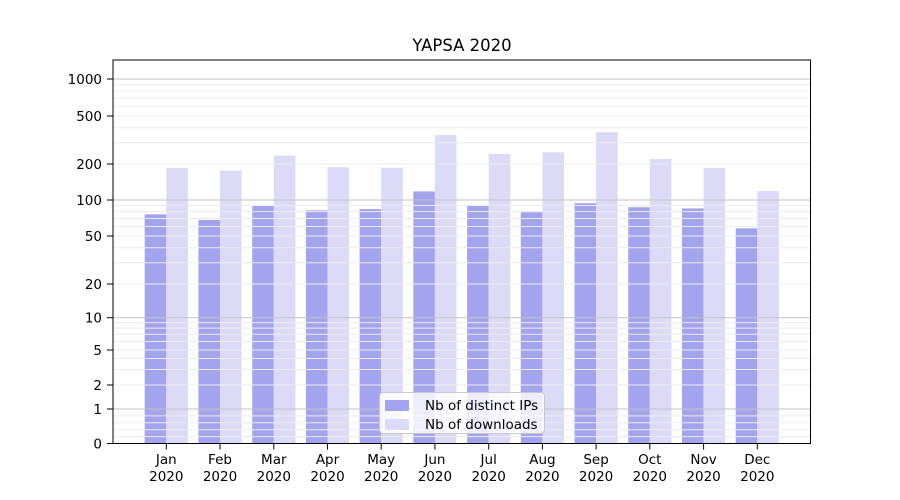 This screenshot has width=900, height=500. I want to click on bar-ips-jan-2020, so click(155, 329).